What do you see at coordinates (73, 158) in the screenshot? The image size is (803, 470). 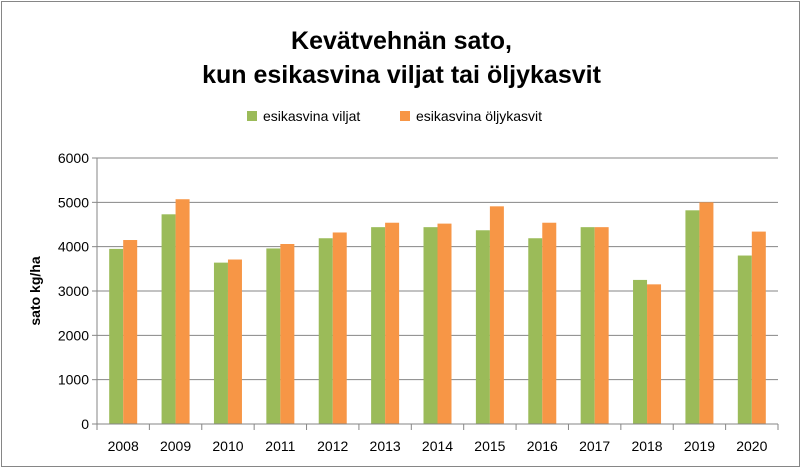 I see `y-tick-label: 6000` at bounding box center [73, 158].